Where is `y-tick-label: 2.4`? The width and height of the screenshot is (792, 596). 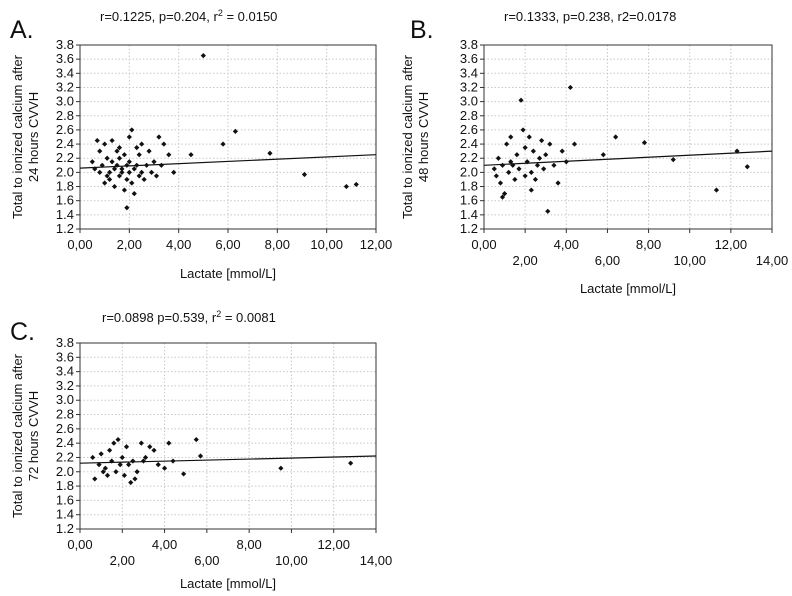
y-tick-label: 2.4 is located at coordinates (65, 143).